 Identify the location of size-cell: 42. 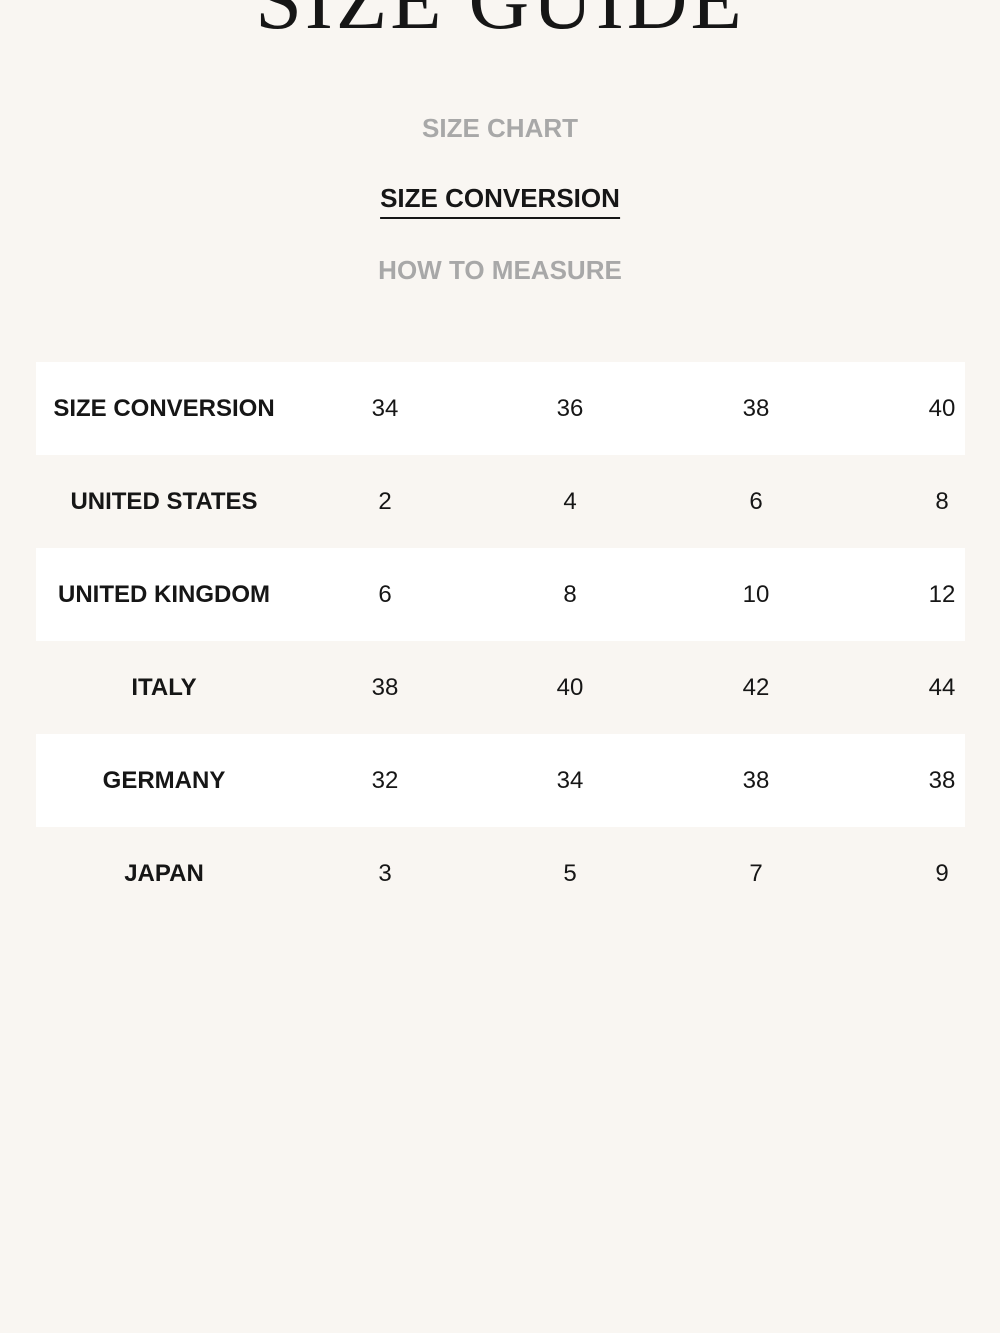
(756, 687).